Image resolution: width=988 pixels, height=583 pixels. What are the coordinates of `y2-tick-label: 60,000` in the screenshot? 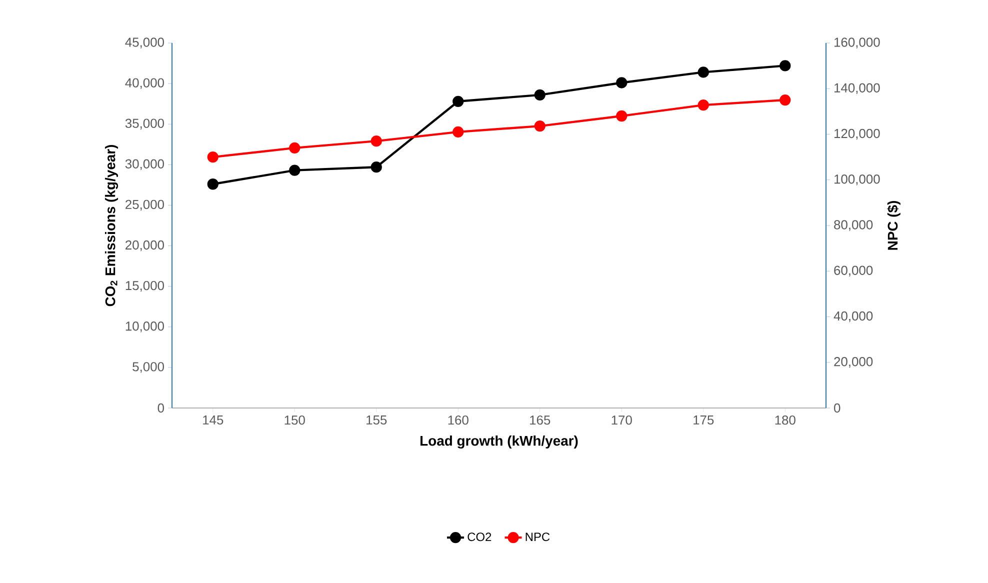 It's located at (853, 271).